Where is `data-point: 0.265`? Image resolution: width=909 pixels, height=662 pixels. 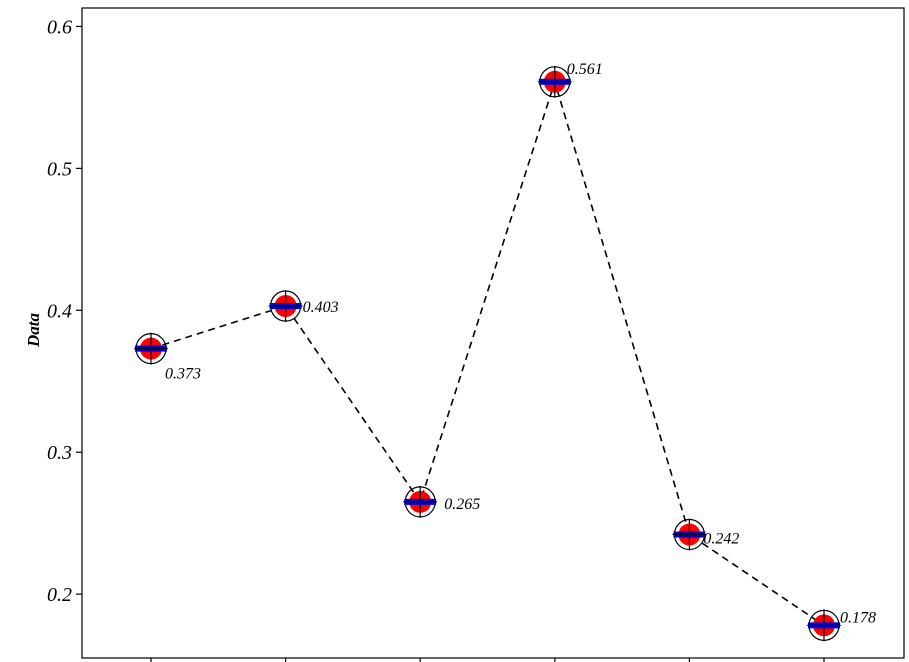
data-point: 0.265 is located at coordinates (441, 501).